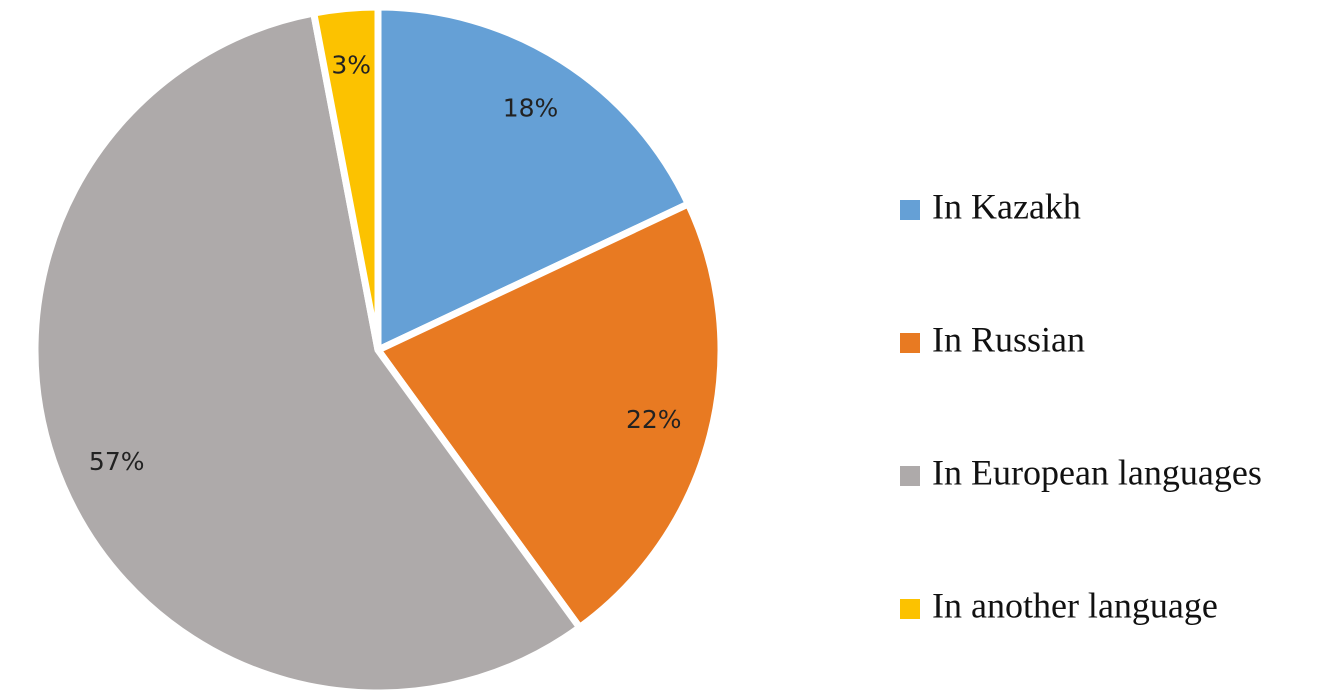  What do you see at coordinates (1008, 339) in the screenshot?
I see `legend-label: In Russian` at bounding box center [1008, 339].